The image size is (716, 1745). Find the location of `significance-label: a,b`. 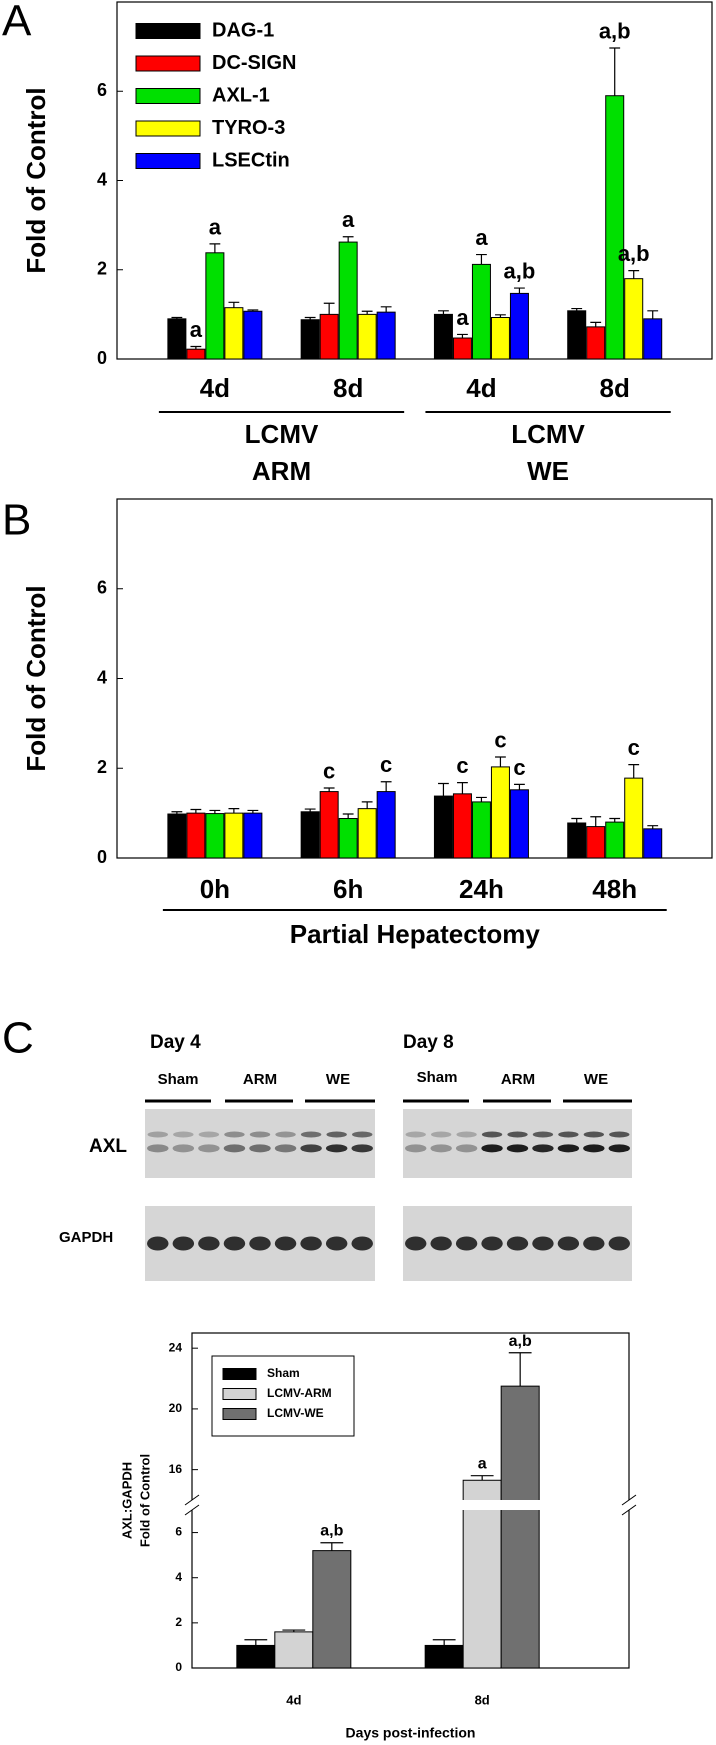

significance-label: a,b is located at coordinates (634, 253).